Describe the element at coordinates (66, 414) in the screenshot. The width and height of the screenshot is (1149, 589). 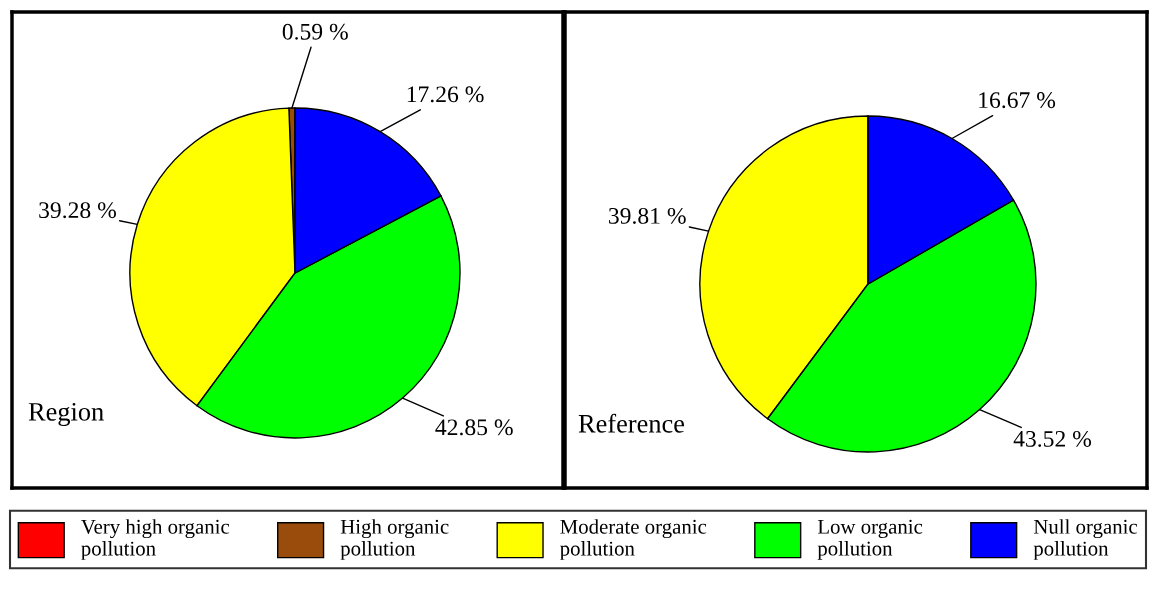
I see `text: Region` at that location.